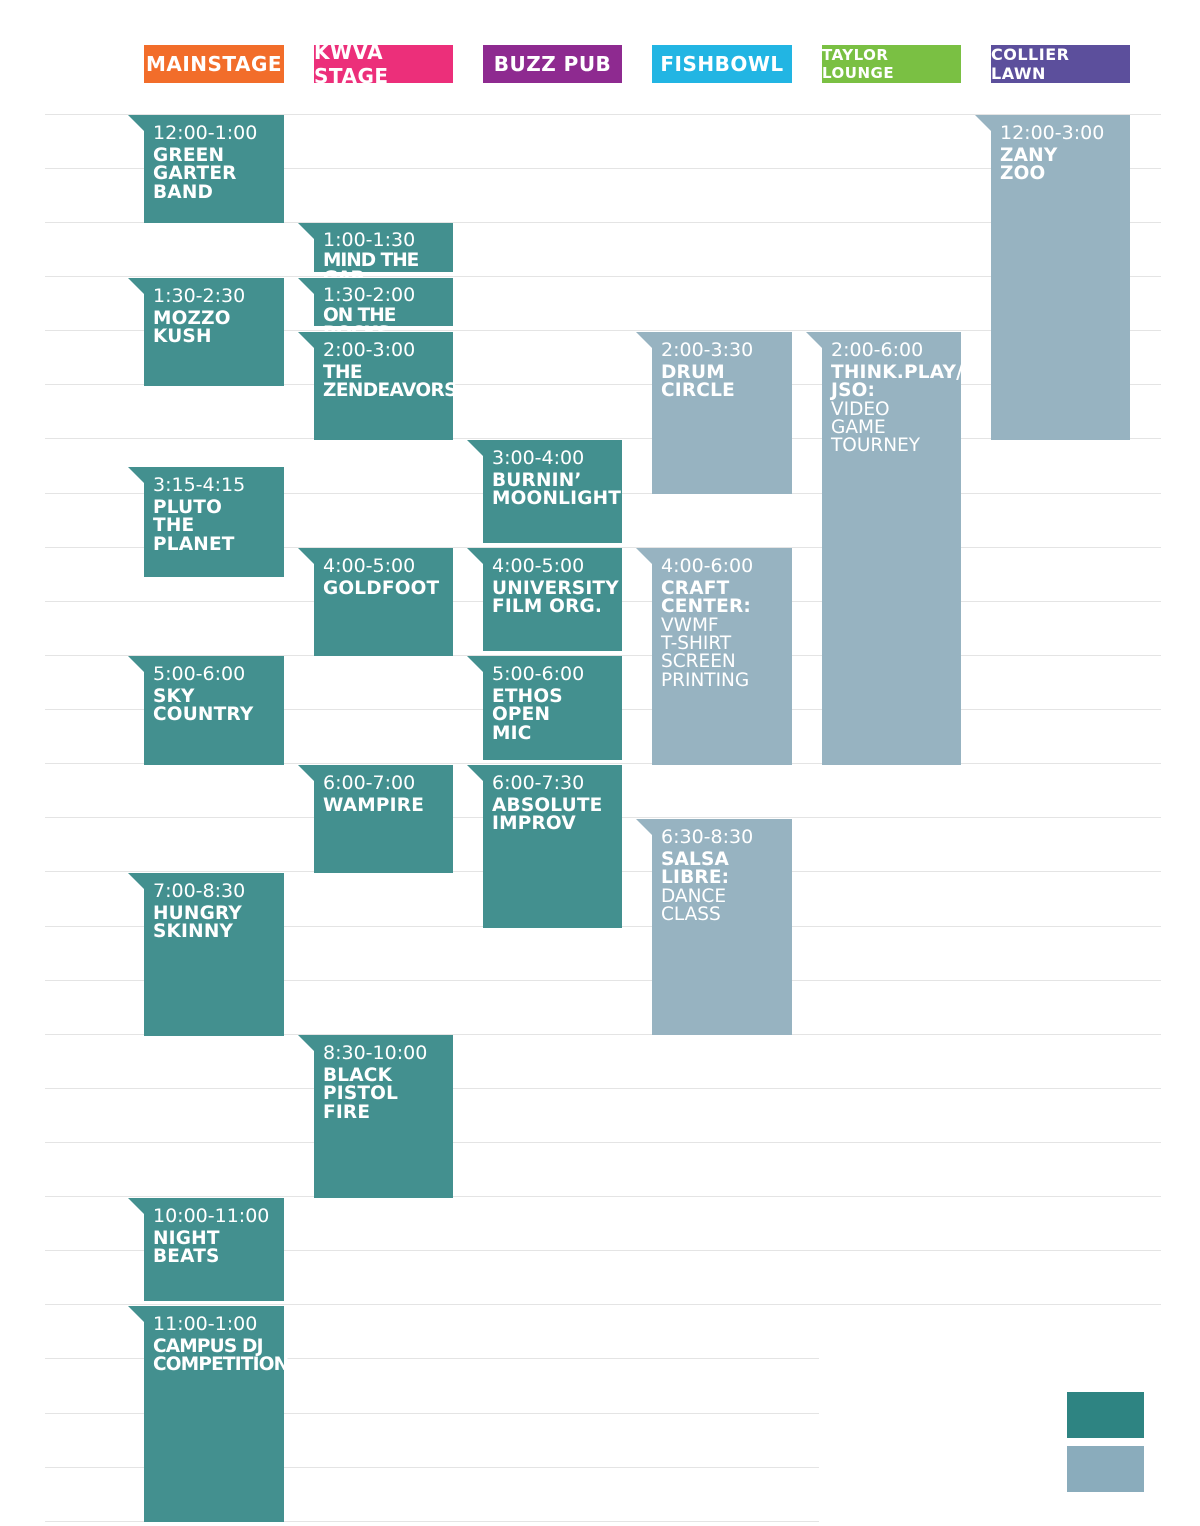  I want to click on event-name: THE ZENDEAVORS, so click(390, 382).